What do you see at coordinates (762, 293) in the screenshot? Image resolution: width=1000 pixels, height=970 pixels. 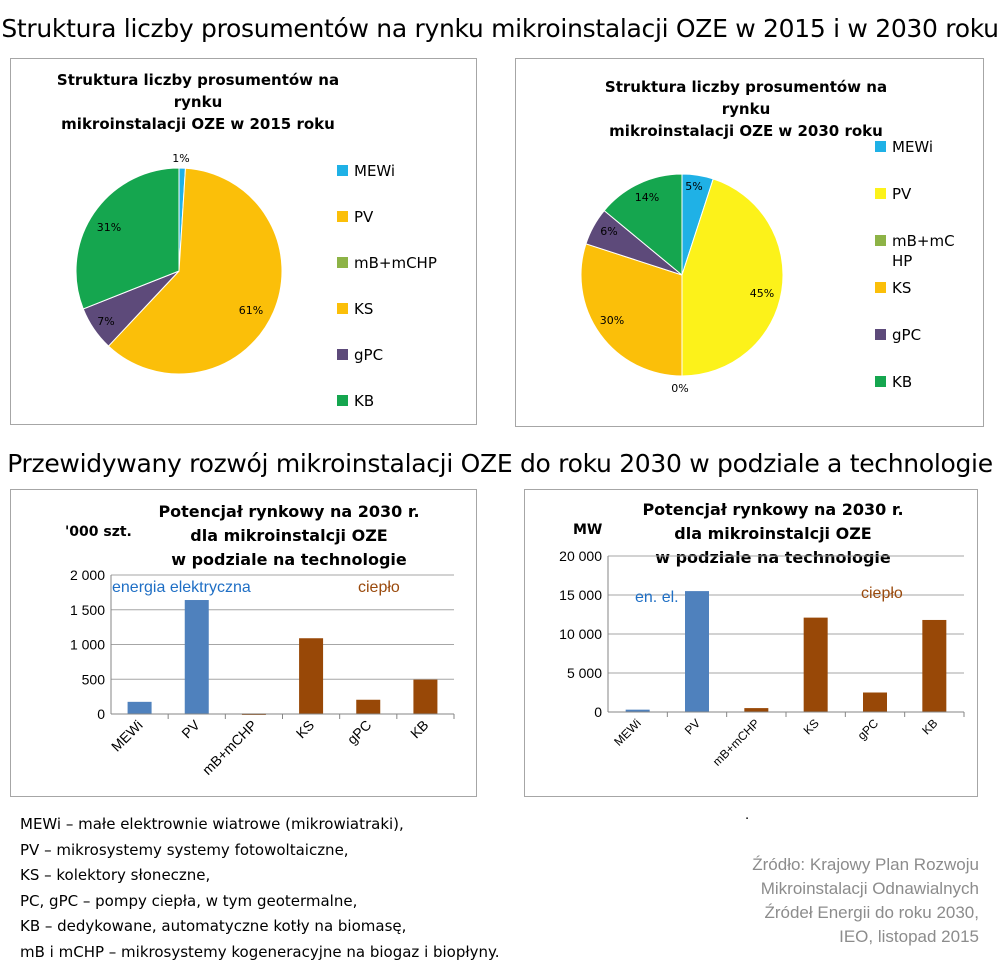 I see `pie-data-label: 45%` at bounding box center [762, 293].